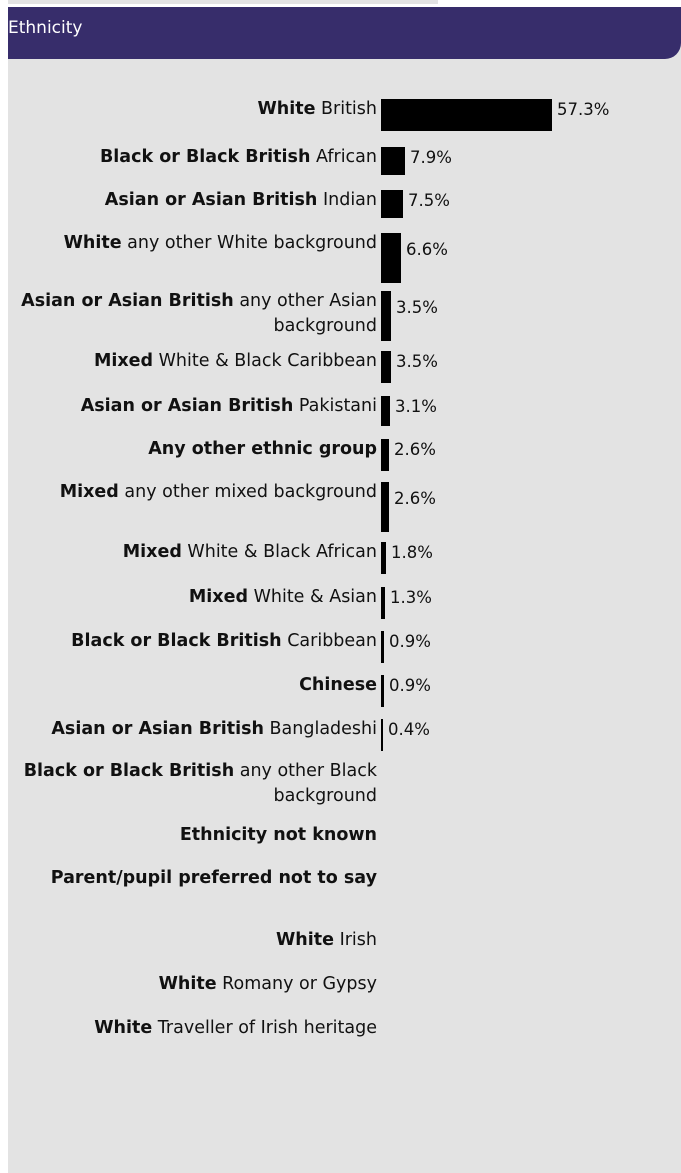  I want to click on category-label: Any other ethnic group, so click(191, 449).